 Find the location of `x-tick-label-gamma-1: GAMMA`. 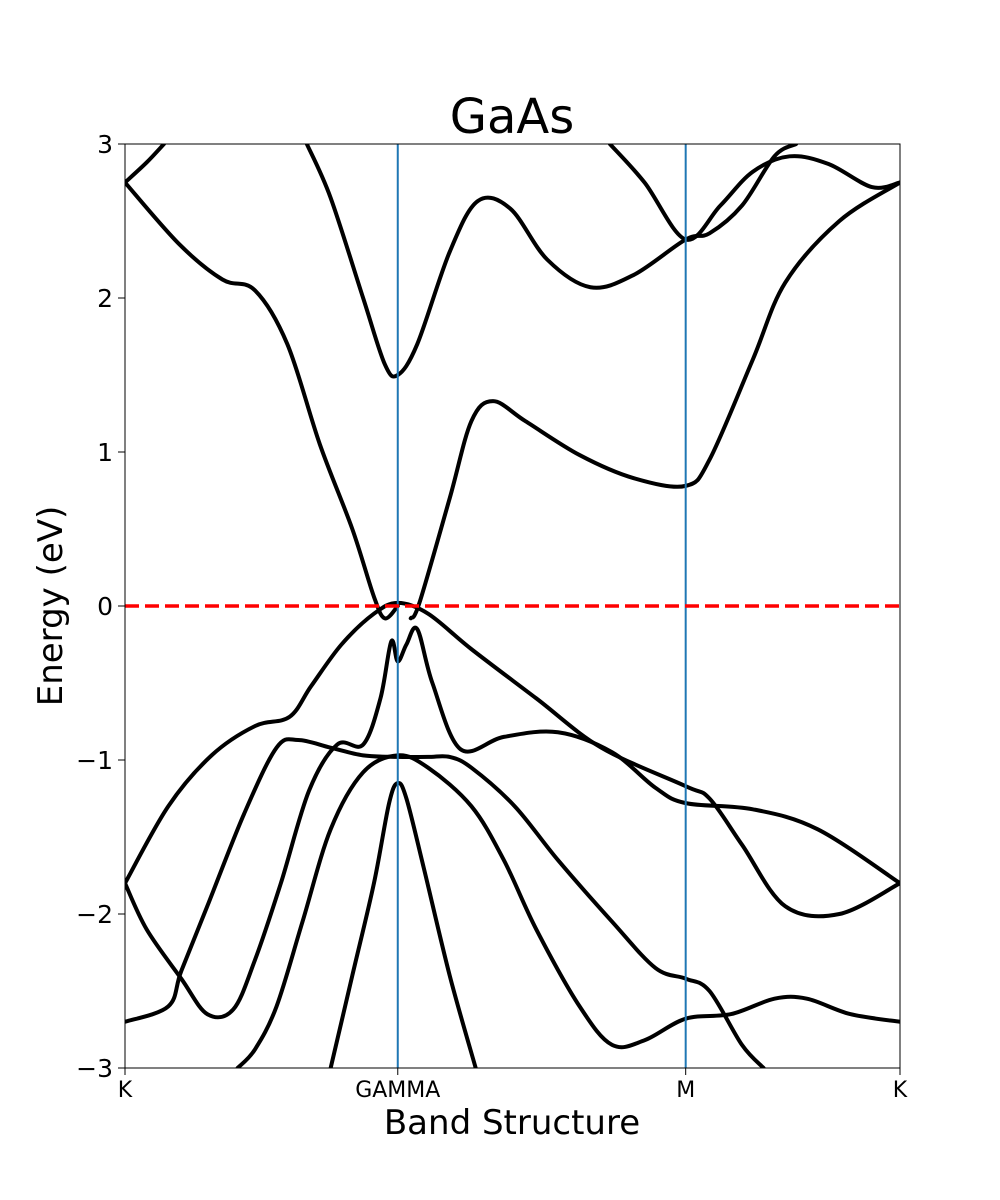

x-tick-label-gamma-1: GAMMA is located at coordinates (397, 1090).